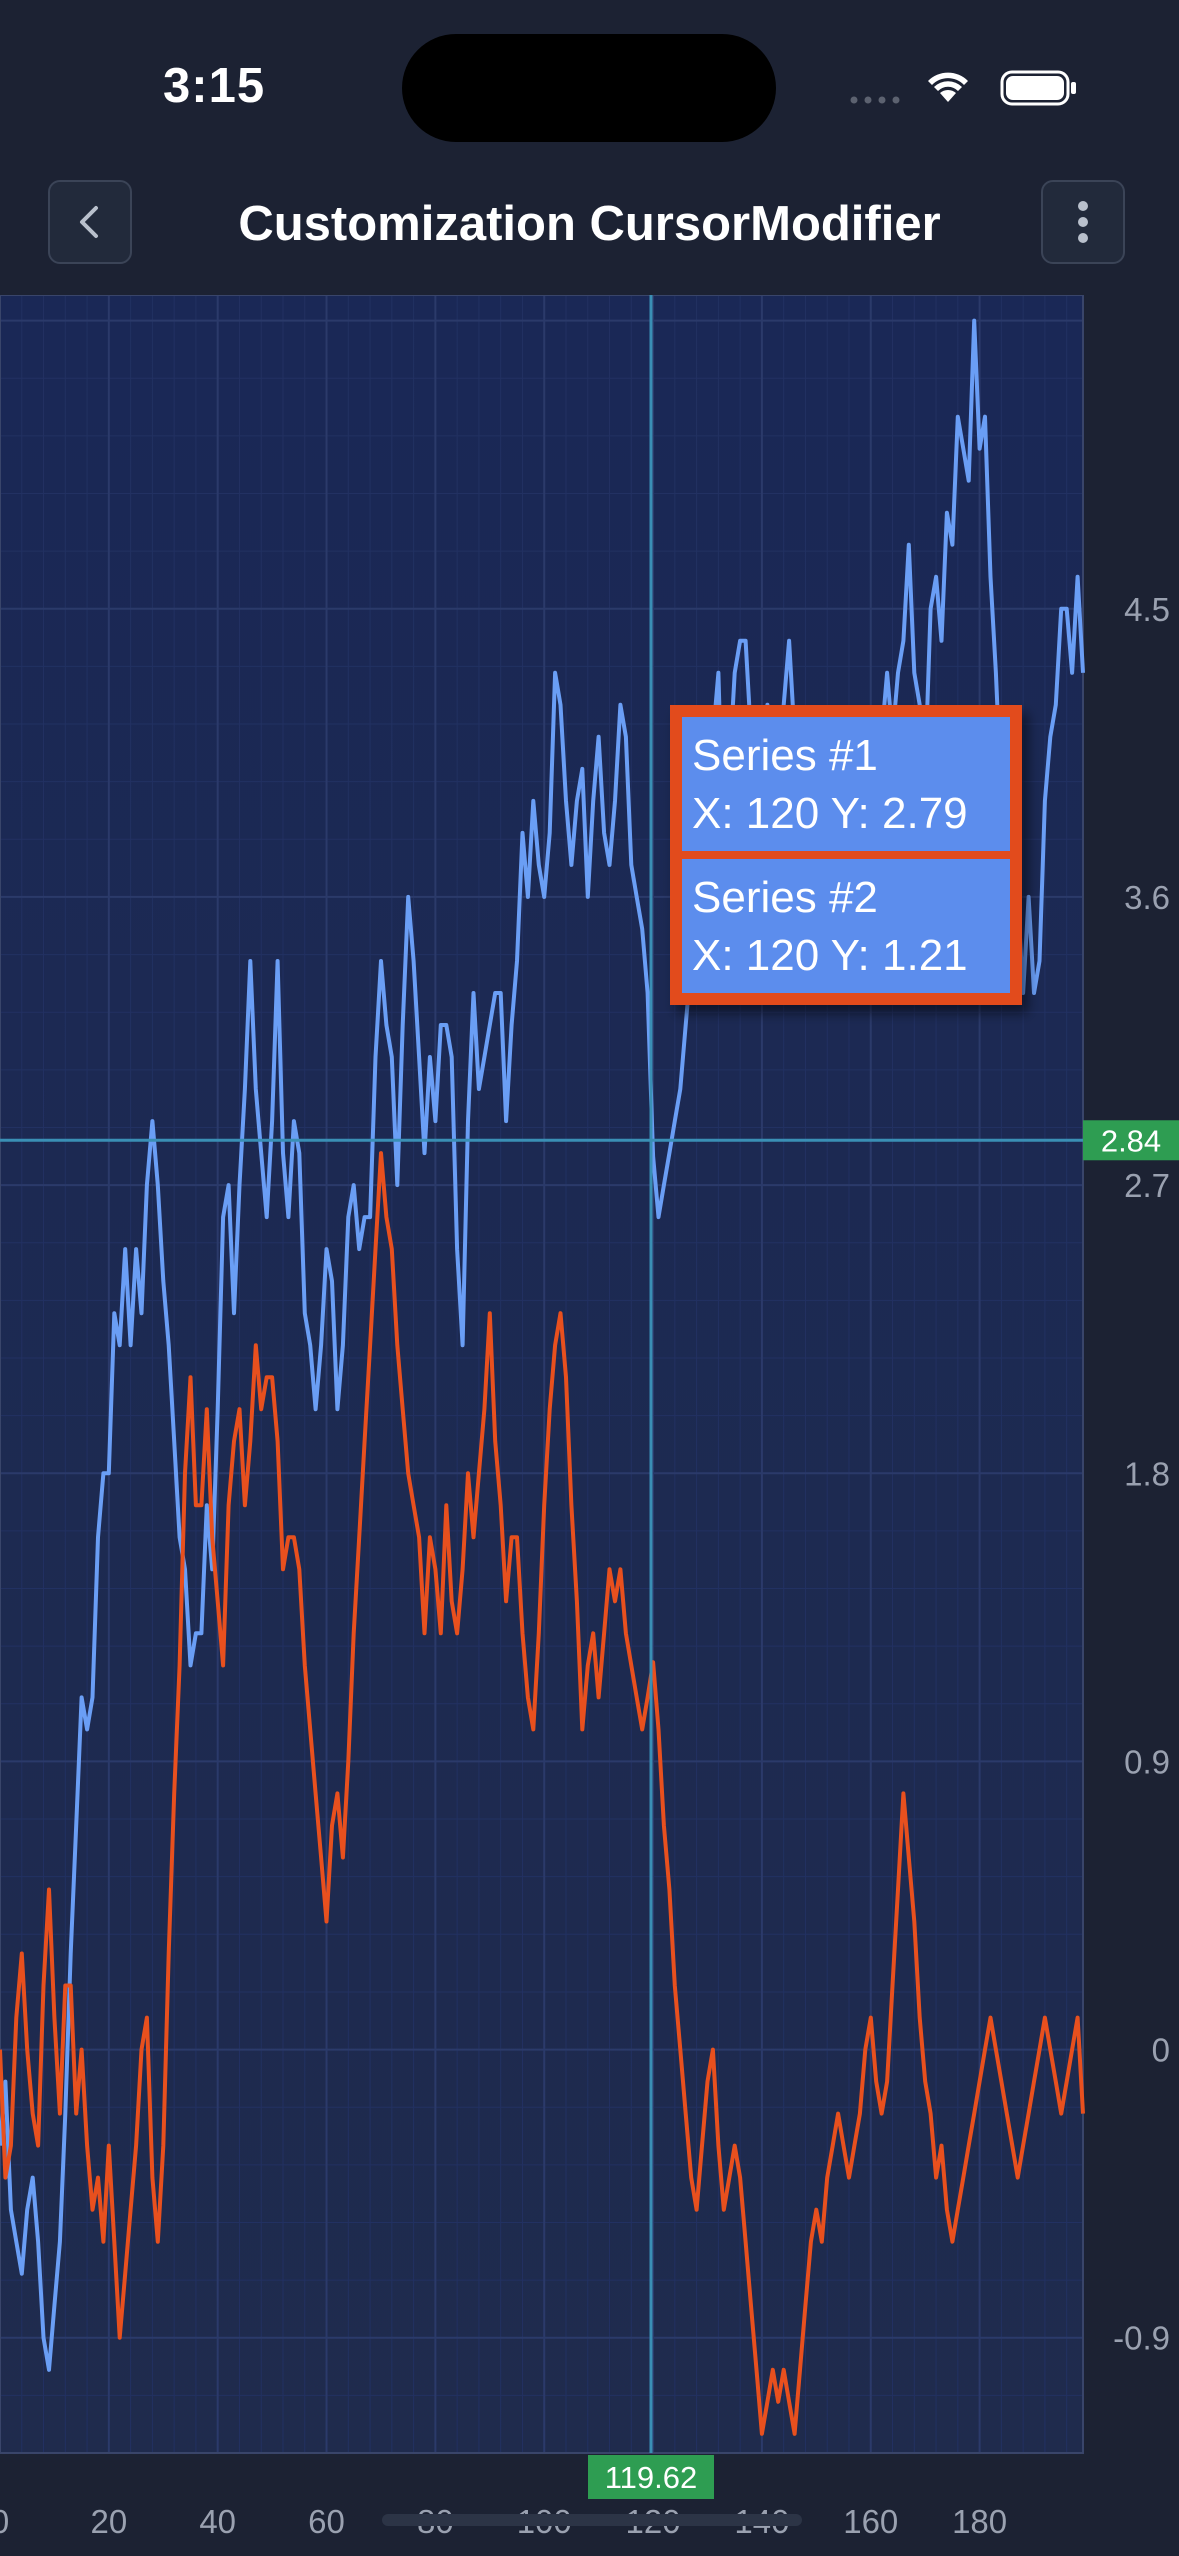 The height and width of the screenshot is (2556, 1179). I want to click on y-tick-label: -0.9, so click(1141, 2338).